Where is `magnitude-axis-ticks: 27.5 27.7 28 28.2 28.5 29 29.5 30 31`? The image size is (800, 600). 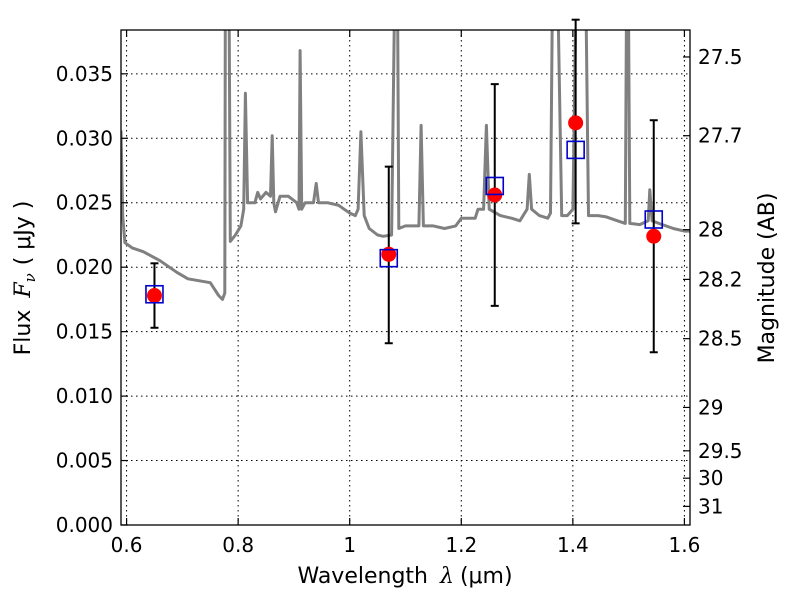 magnitude-axis-ticks: 27.5 27.7 28 28.2 28.5 29 29.5 30 31 is located at coordinates (713, 281).